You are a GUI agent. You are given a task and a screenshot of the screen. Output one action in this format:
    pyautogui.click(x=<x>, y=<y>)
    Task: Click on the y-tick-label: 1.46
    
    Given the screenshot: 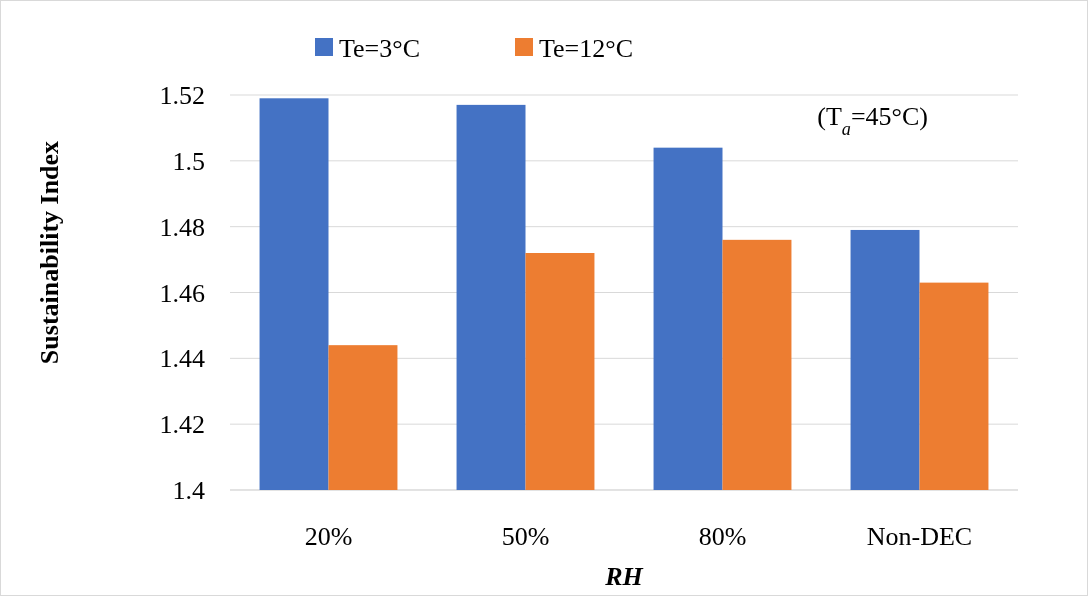 What is the action you would take?
    pyautogui.click(x=182, y=293)
    